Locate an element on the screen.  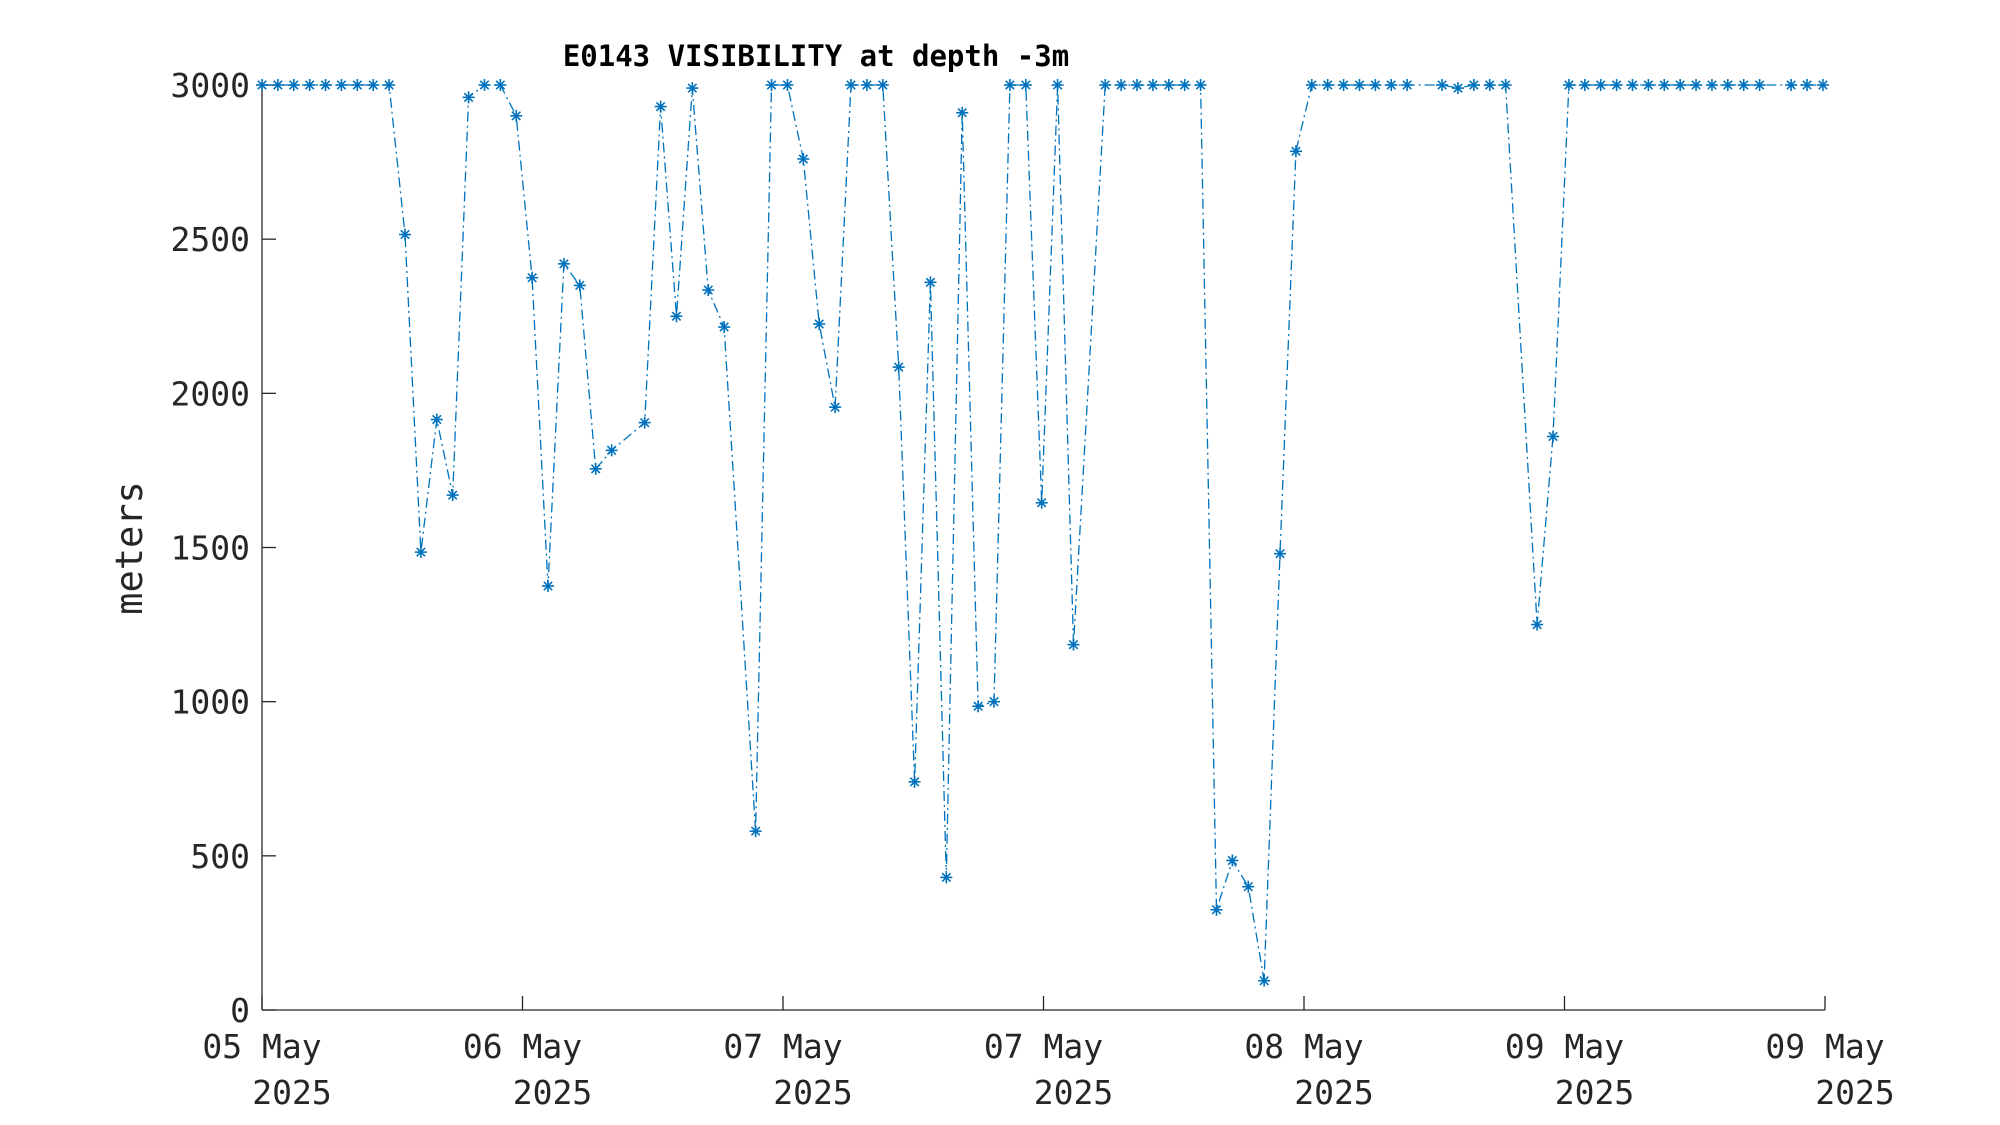
x-tick-label-date: 05 May is located at coordinates (261, 1046).